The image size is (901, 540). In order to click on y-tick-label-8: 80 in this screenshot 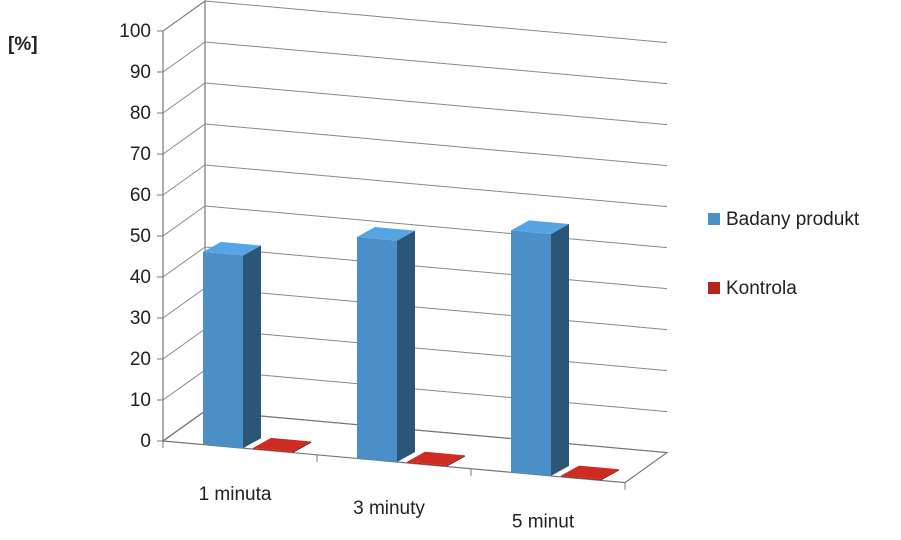, I will do `click(140, 113)`.